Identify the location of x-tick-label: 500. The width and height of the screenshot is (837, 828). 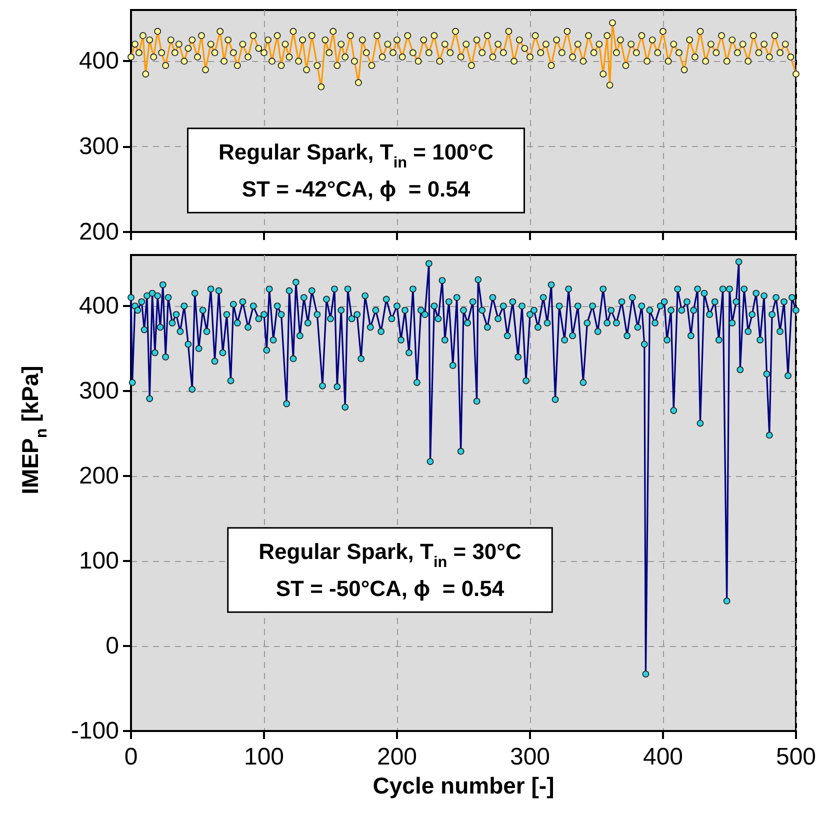
(796, 757).